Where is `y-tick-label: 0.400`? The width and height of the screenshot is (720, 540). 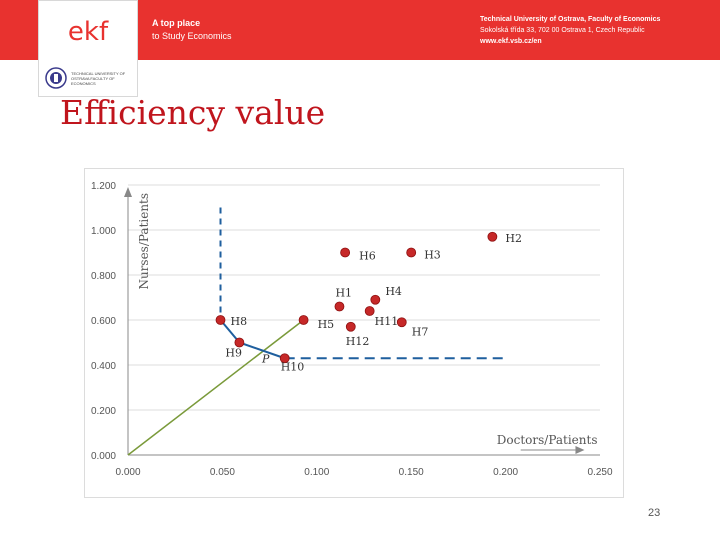 y-tick-label: 0.400 is located at coordinates (103, 366).